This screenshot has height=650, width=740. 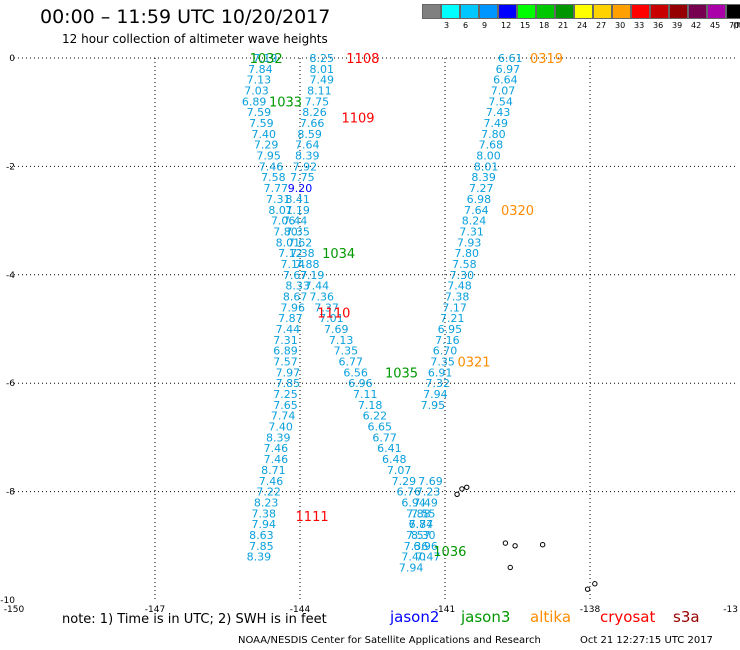 I want to click on wave-height-value: 6.41, so click(x=389, y=448).